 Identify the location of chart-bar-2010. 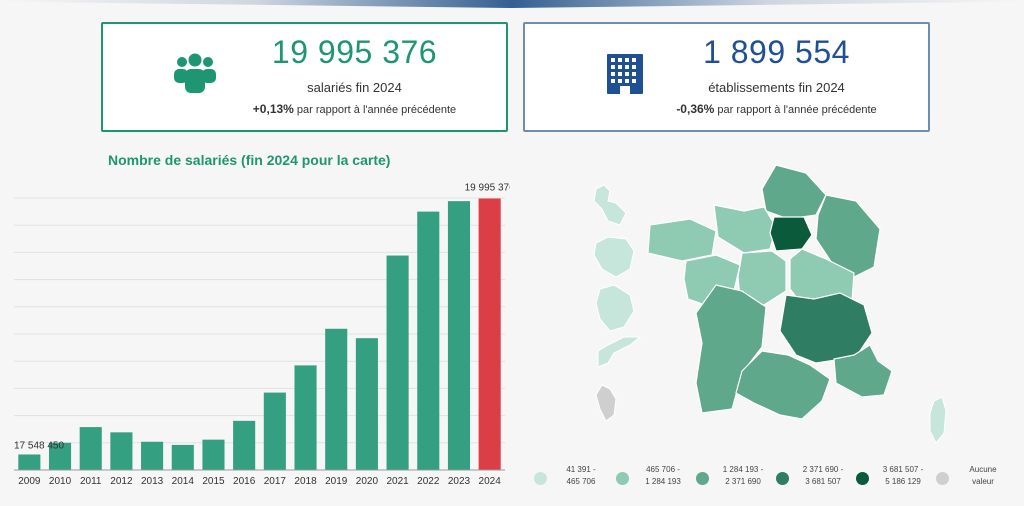
(60, 456).